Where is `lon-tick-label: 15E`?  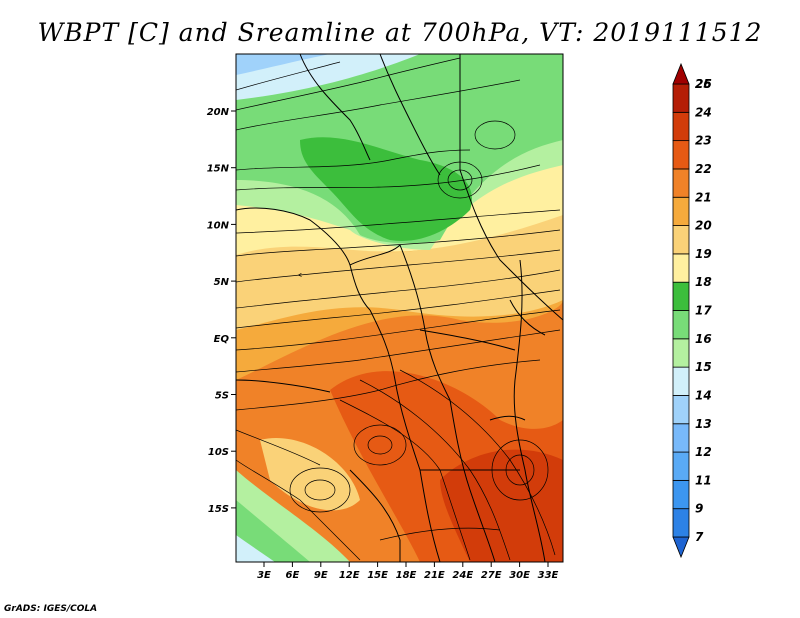
lon-tick-label: 15E is located at coordinates (377, 575).